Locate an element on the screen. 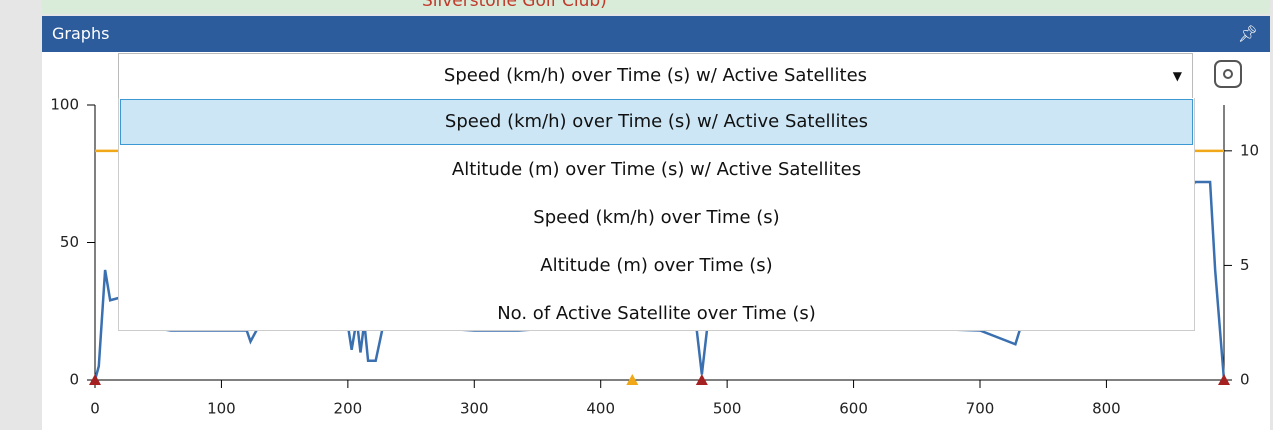  y2-tick-label: 5 is located at coordinates (1245, 265).